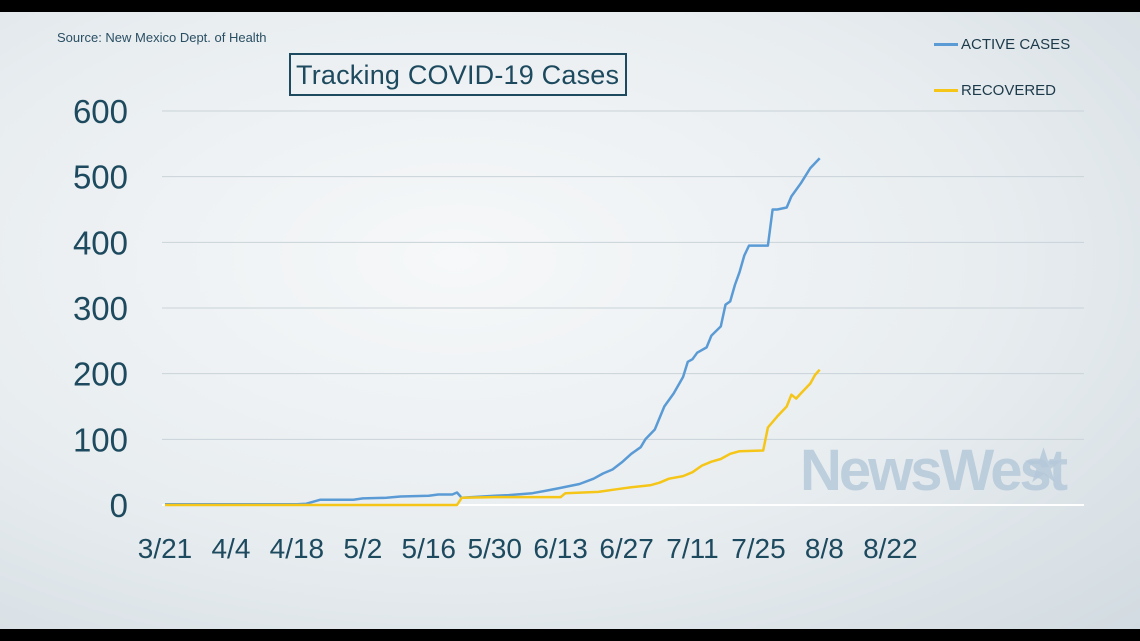 This screenshot has height=641, width=1140. I want to click on legend-label-active: ACTIVE CASES, so click(1016, 44).